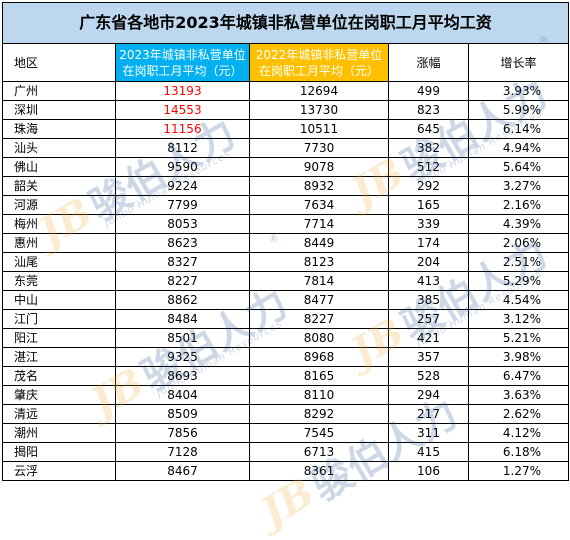  Describe the element at coordinates (319, 148) in the screenshot. I see `cell-avg-2022: 7730` at that location.